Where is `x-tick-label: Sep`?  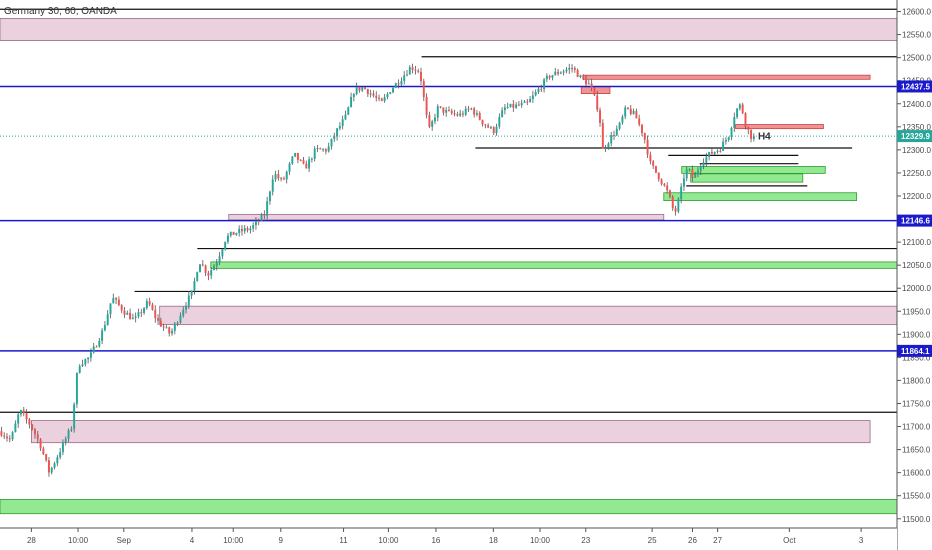
x-tick-label: Sep is located at coordinates (124, 540).